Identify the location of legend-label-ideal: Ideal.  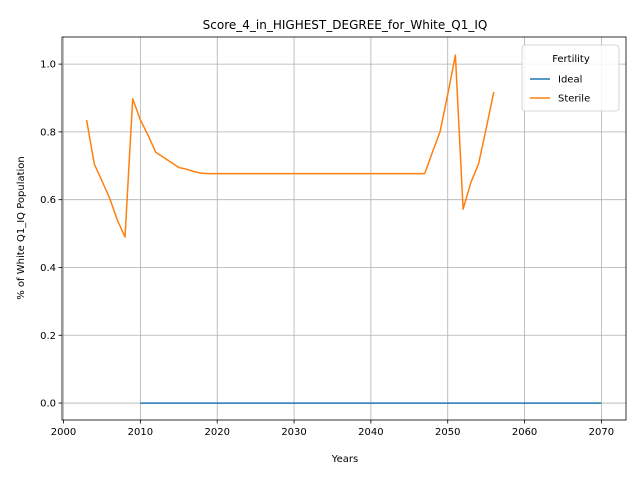
(570, 80).